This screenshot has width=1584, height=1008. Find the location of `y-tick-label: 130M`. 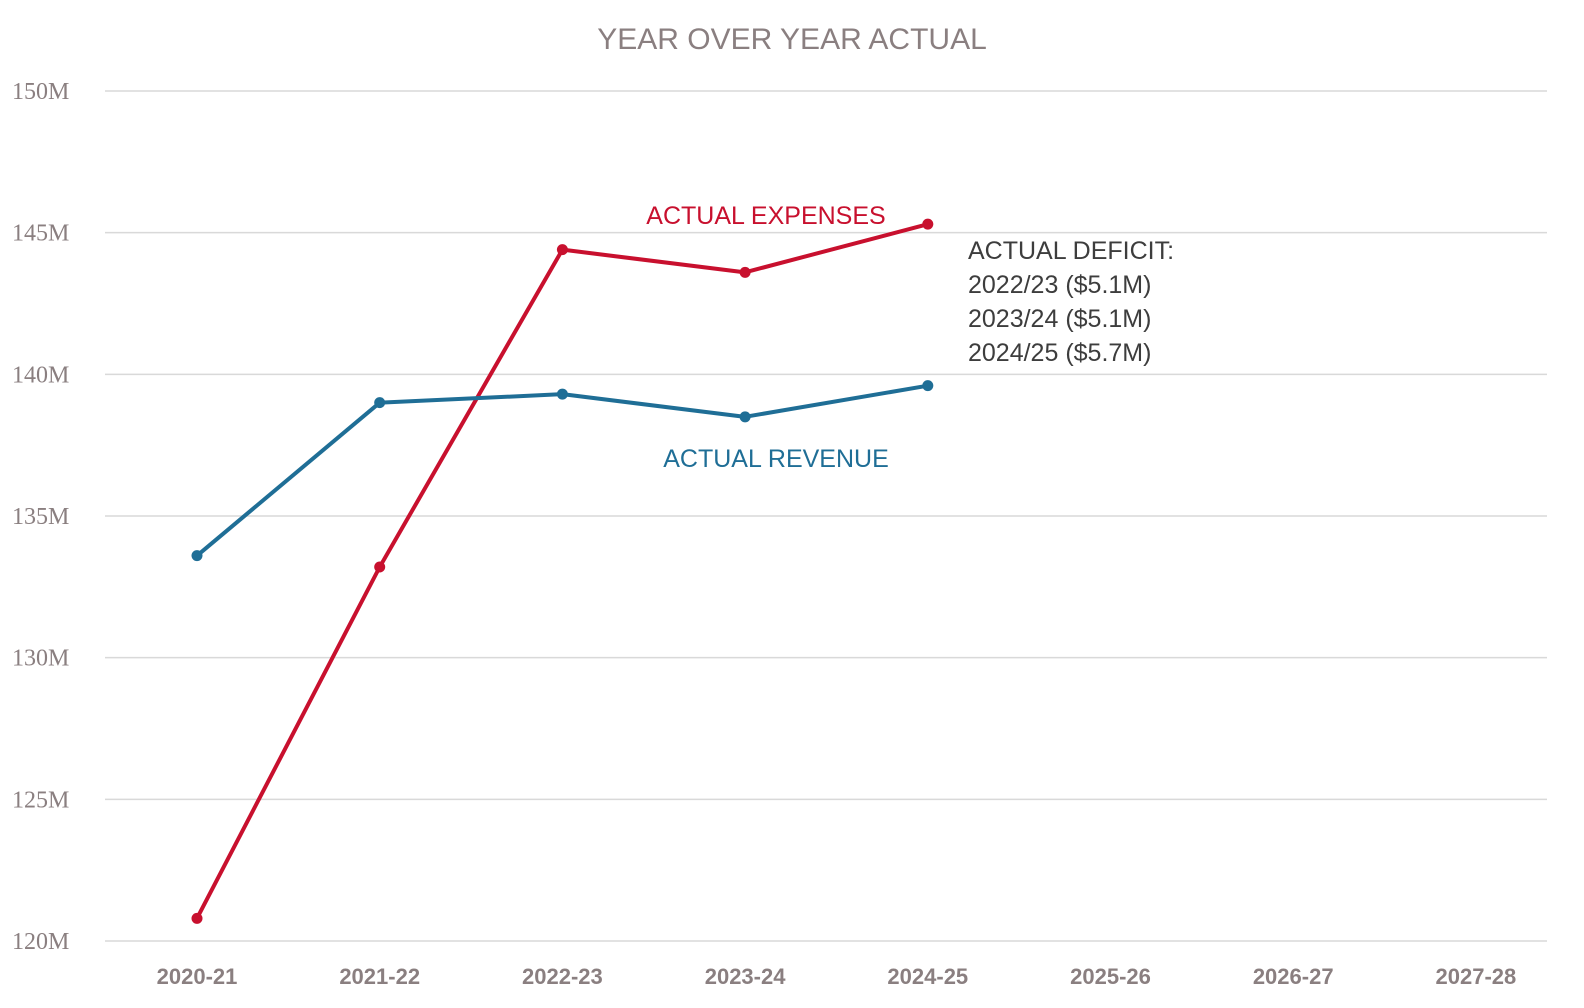

y-tick-label: 130M is located at coordinates (40, 659).